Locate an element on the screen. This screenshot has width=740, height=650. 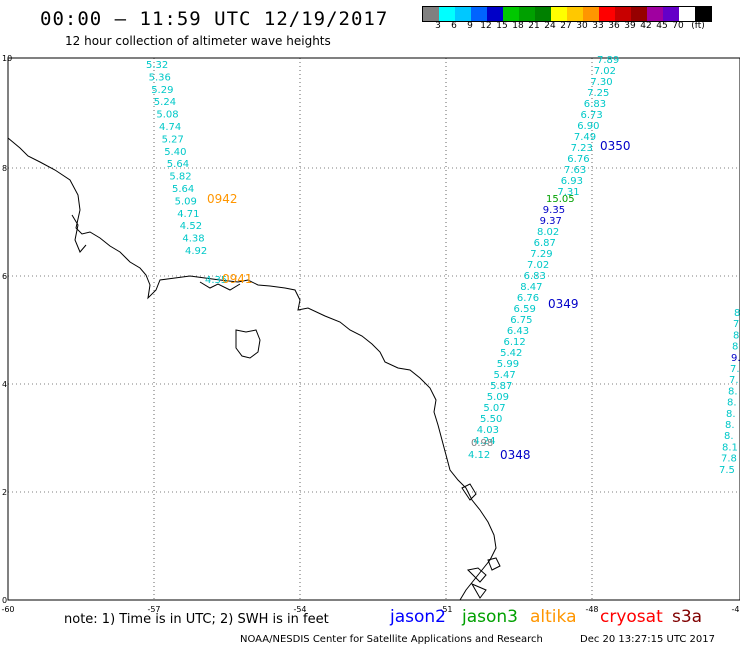
swh-value-0942: 5.09 is located at coordinates (186, 201).